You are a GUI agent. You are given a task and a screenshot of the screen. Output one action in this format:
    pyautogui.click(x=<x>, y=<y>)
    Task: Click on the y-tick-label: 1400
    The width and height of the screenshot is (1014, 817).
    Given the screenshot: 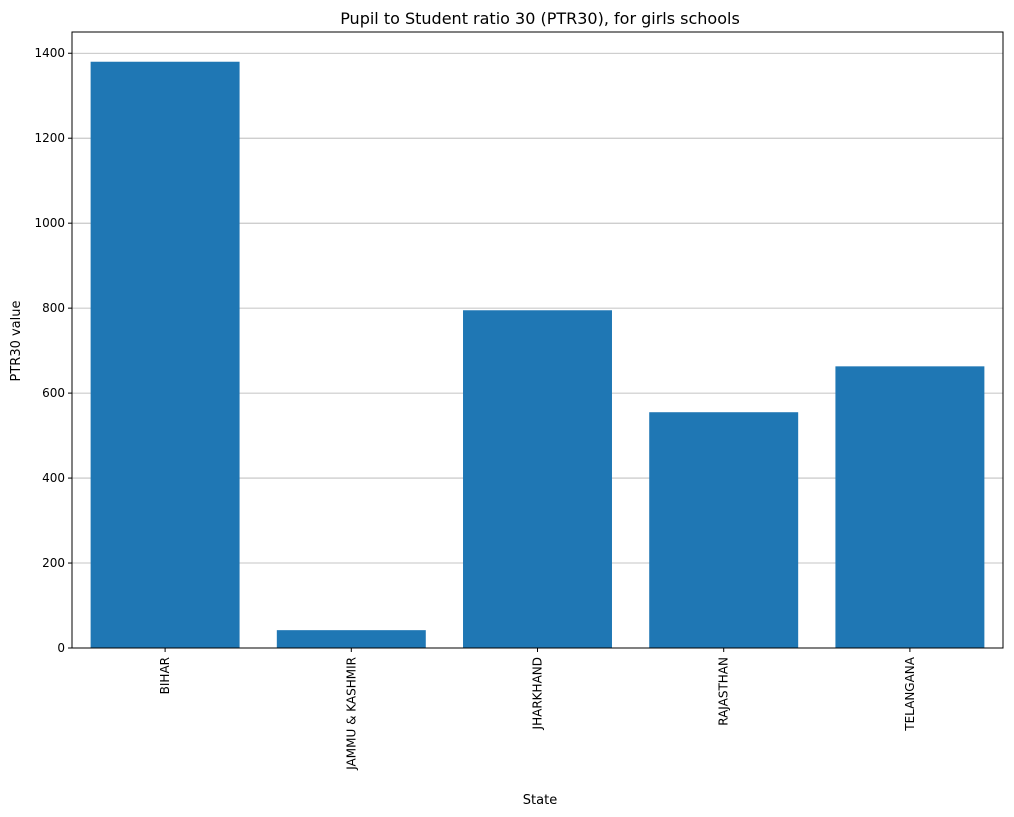 What is the action you would take?
    pyautogui.click(x=49, y=53)
    